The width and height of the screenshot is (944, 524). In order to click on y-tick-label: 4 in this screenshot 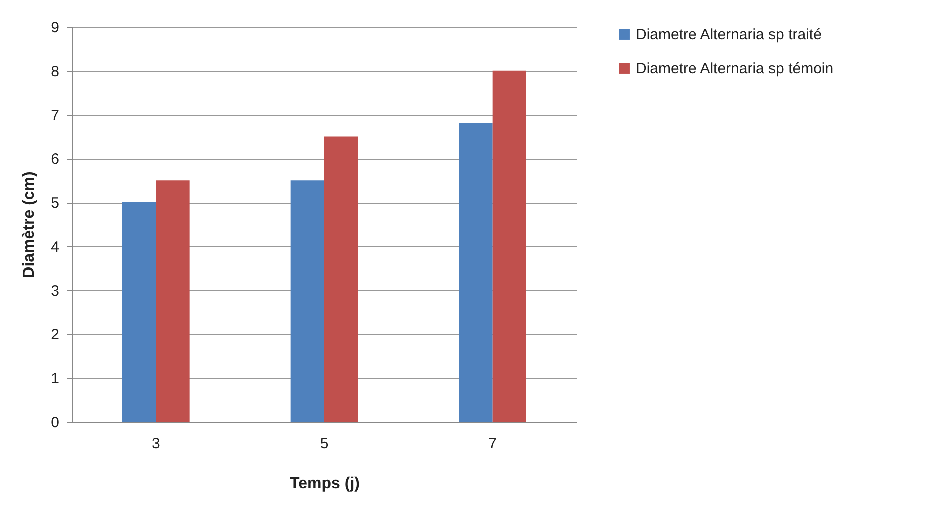, I will do `click(55, 247)`.